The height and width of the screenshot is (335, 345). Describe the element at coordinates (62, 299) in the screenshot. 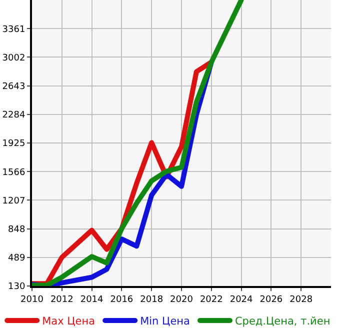

I see `x-tick-label: 2012` at that location.